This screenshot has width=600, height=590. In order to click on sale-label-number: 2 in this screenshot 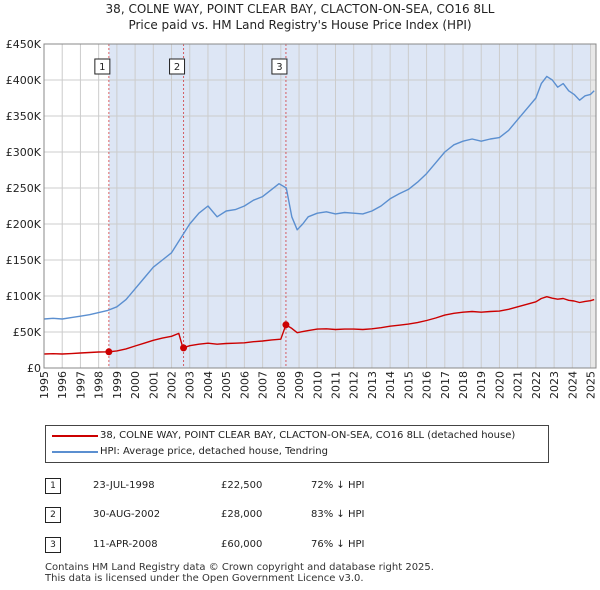, I will do `click(177, 67)`.